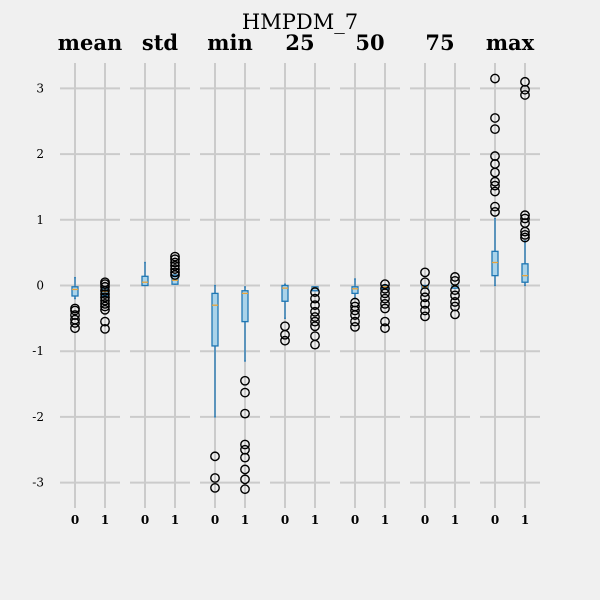  What do you see at coordinates (370, 278) in the screenshot?
I see `panel-50: 50 0 1` at bounding box center [370, 278].